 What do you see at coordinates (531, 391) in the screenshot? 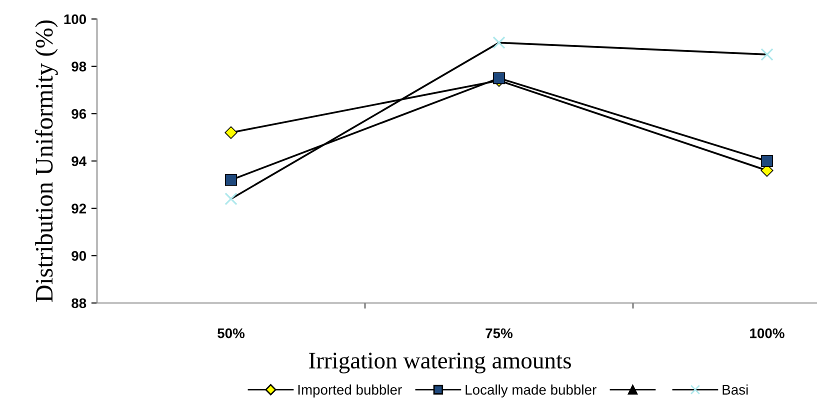
I see `legend-label: Locally made bubbler` at bounding box center [531, 391].